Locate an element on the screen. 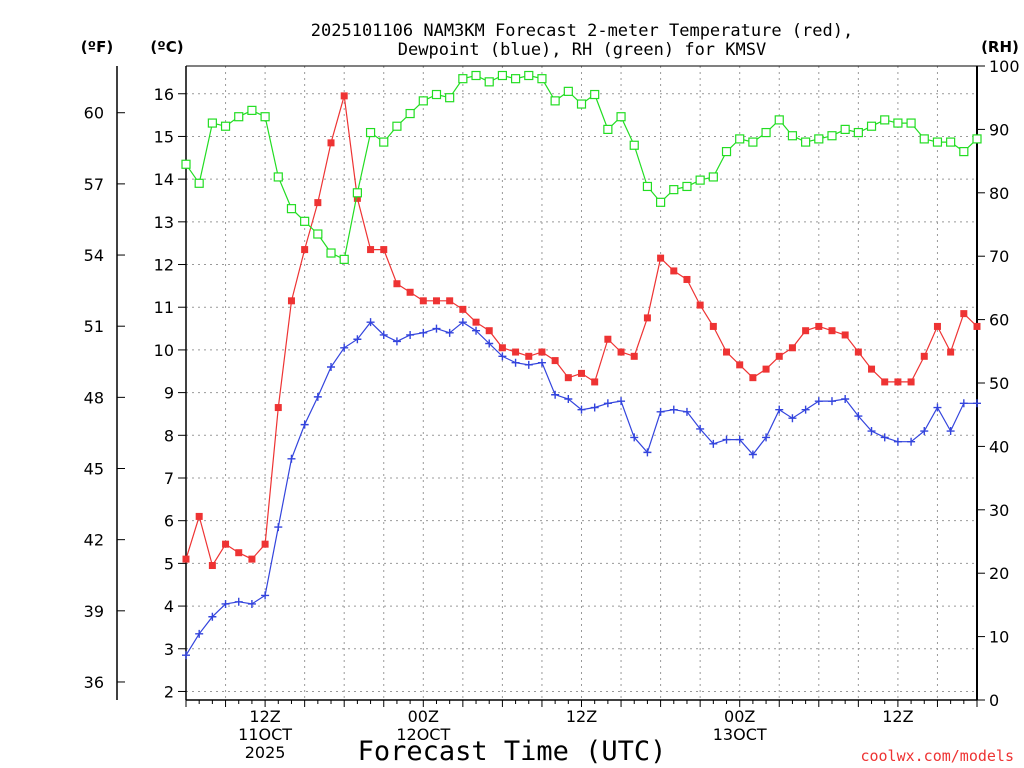  rh-tick-label: 70 is located at coordinates (999, 256).